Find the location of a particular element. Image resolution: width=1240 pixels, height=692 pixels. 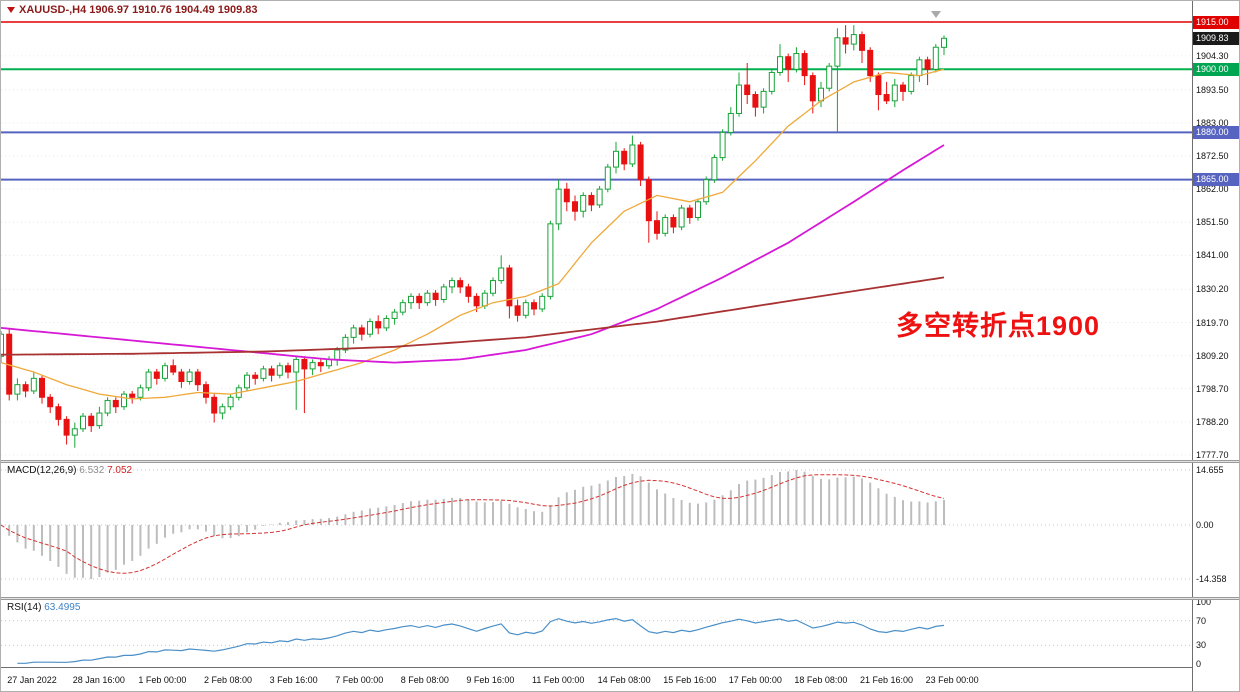

time-label: 3 Feb 16:00 is located at coordinates (293, 680).